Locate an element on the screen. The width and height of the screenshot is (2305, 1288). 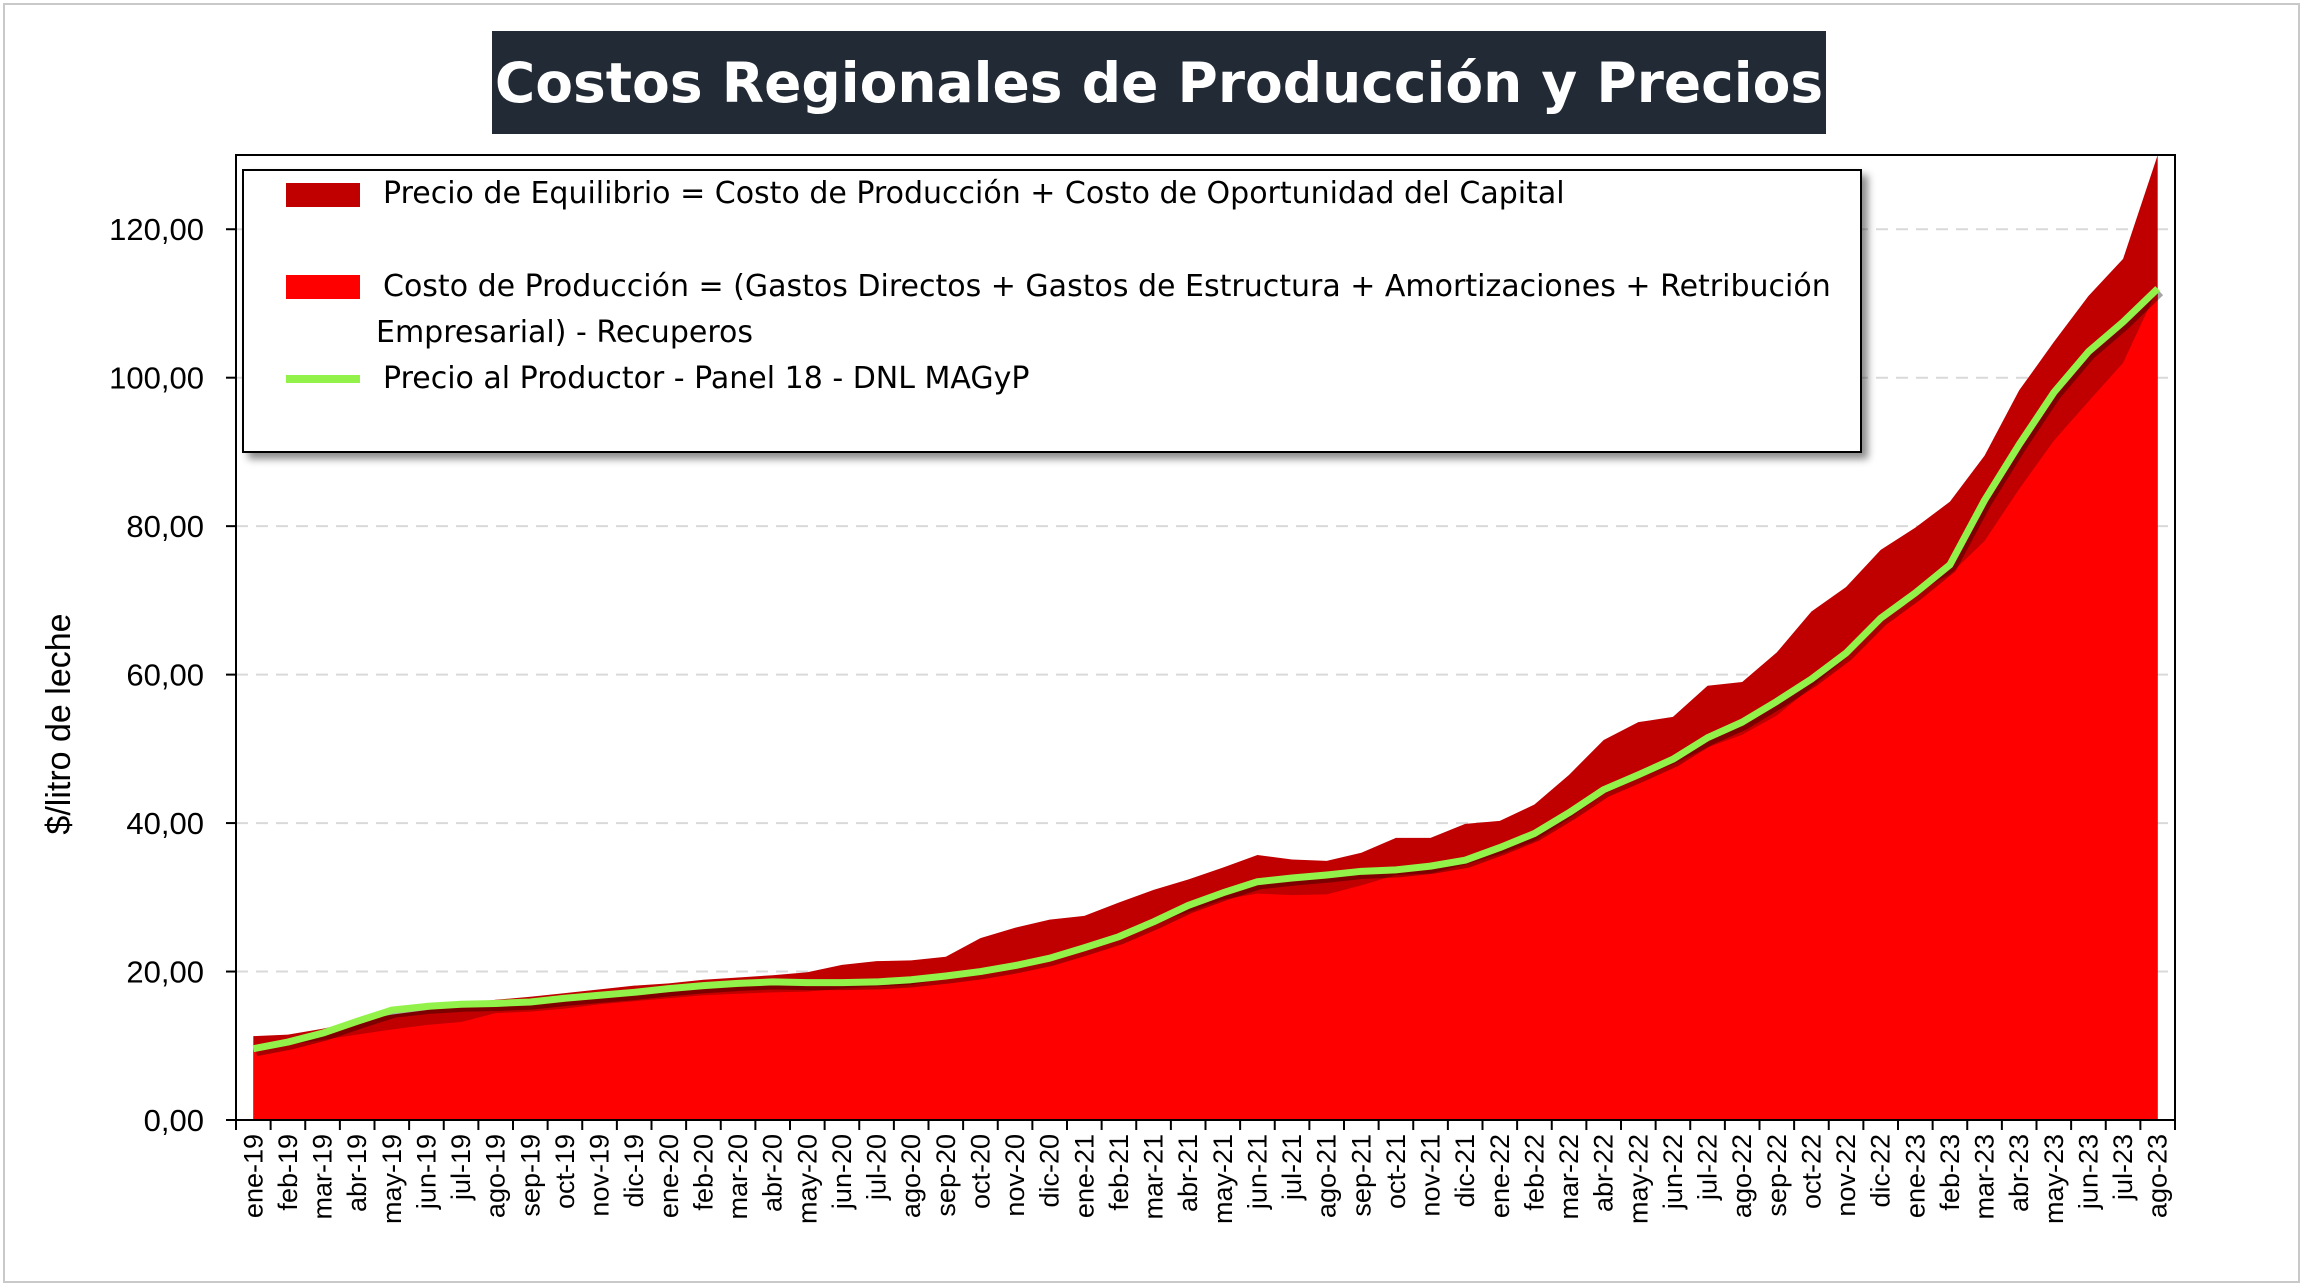
x-tick-label-47: dic-22 is located at coordinates (1881, 1171).